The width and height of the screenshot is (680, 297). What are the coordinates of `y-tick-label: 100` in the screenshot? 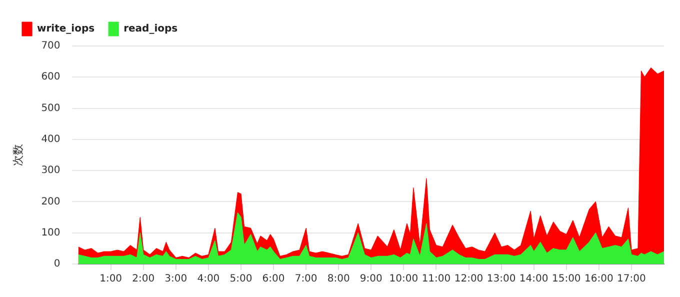 It's located at (50, 232).